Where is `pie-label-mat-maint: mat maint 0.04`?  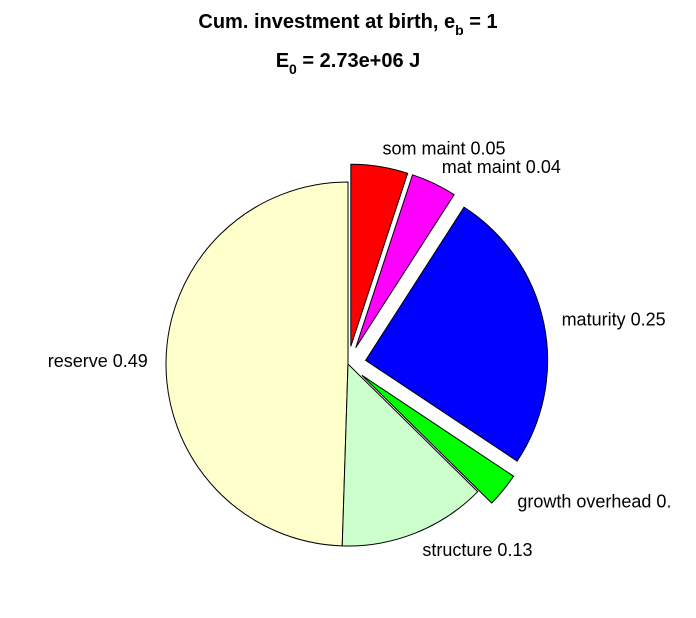
pie-label-mat-maint: mat maint 0.04 is located at coordinates (501, 167).